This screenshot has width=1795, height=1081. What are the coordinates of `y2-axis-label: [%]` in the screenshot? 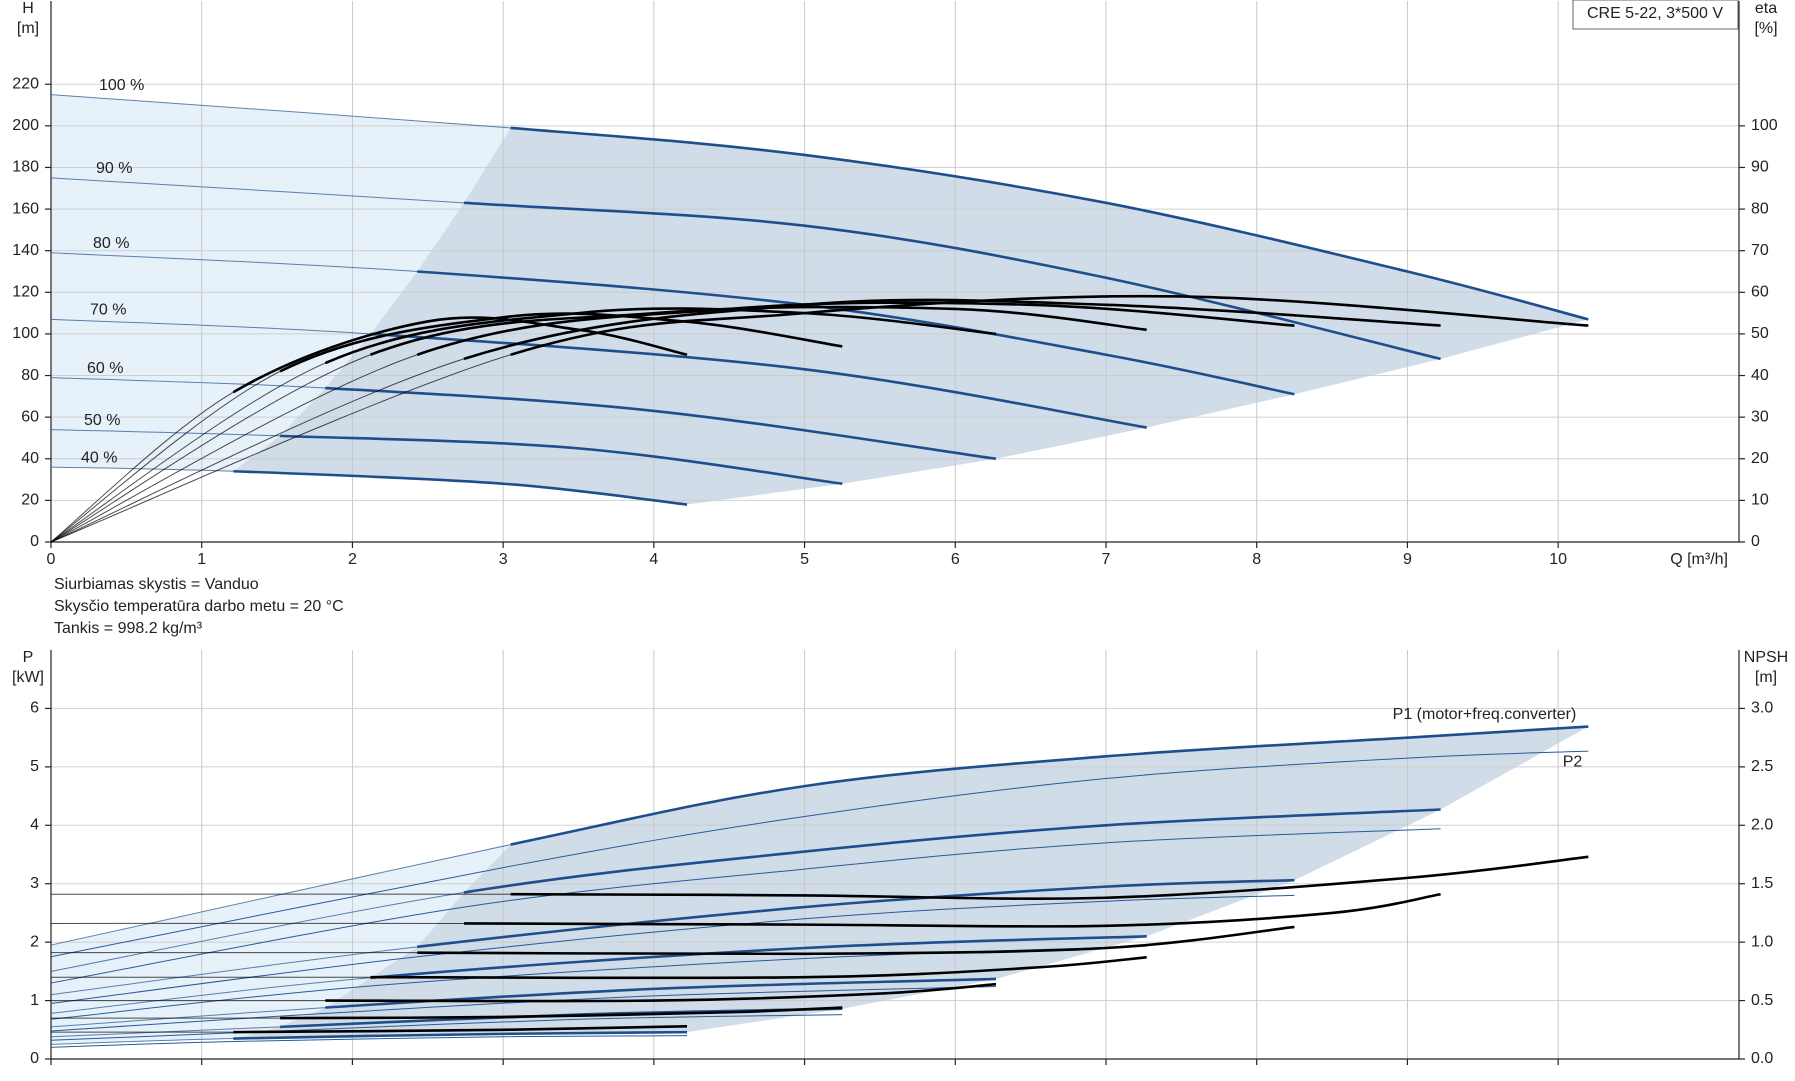 It's located at (1765, 28).